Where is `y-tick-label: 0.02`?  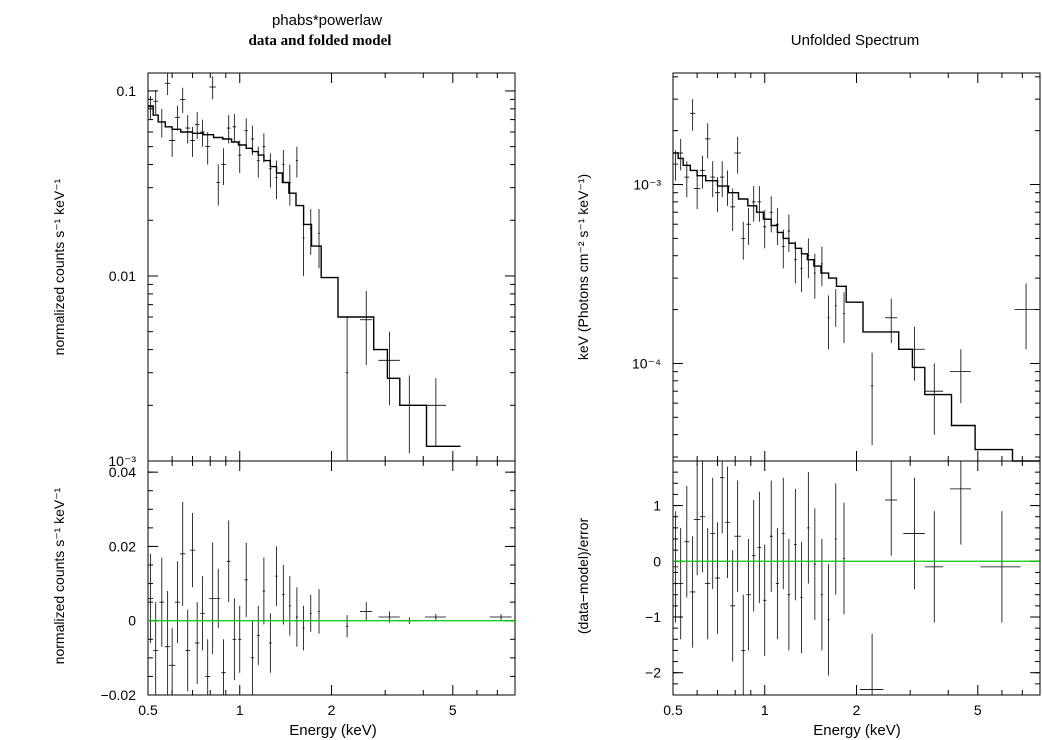 y-tick-label: 0.02 is located at coordinates (122, 546).